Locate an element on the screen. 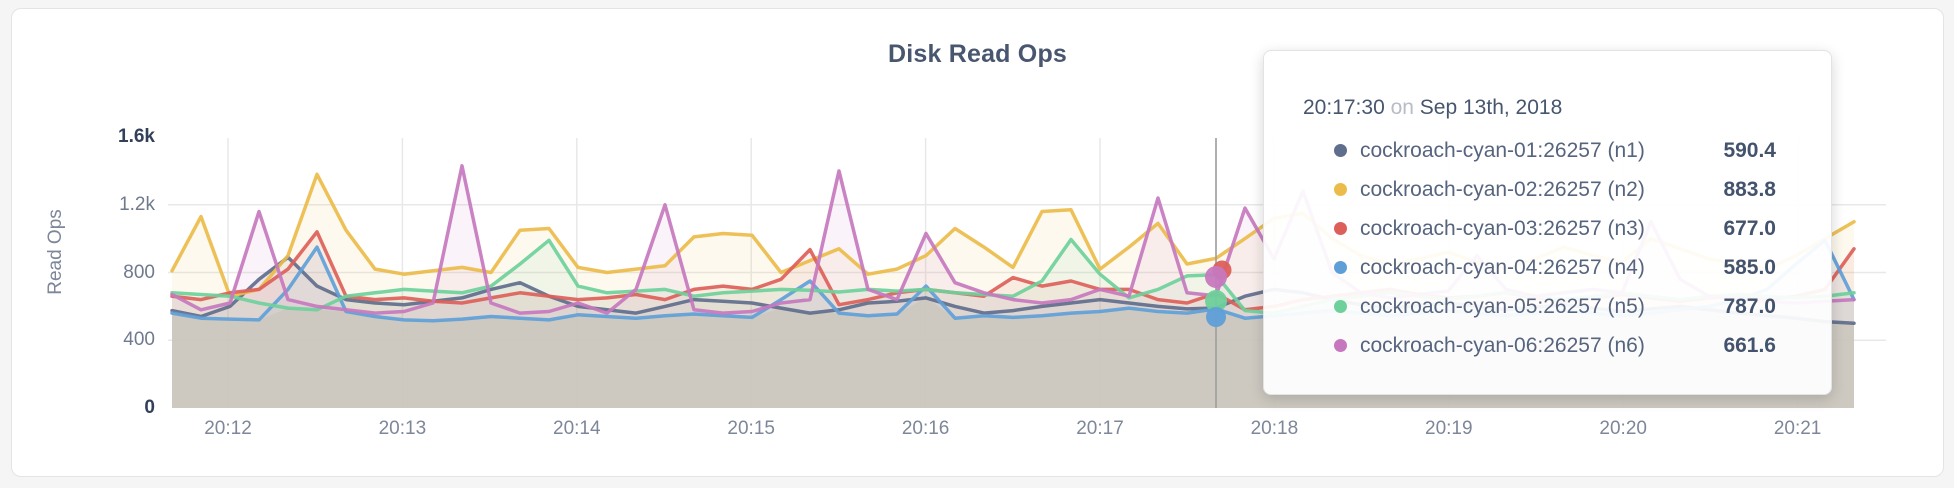 The height and width of the screenshot is (488, 1954). y-tick-label: 1.6k is located at coordinates (136, 136).